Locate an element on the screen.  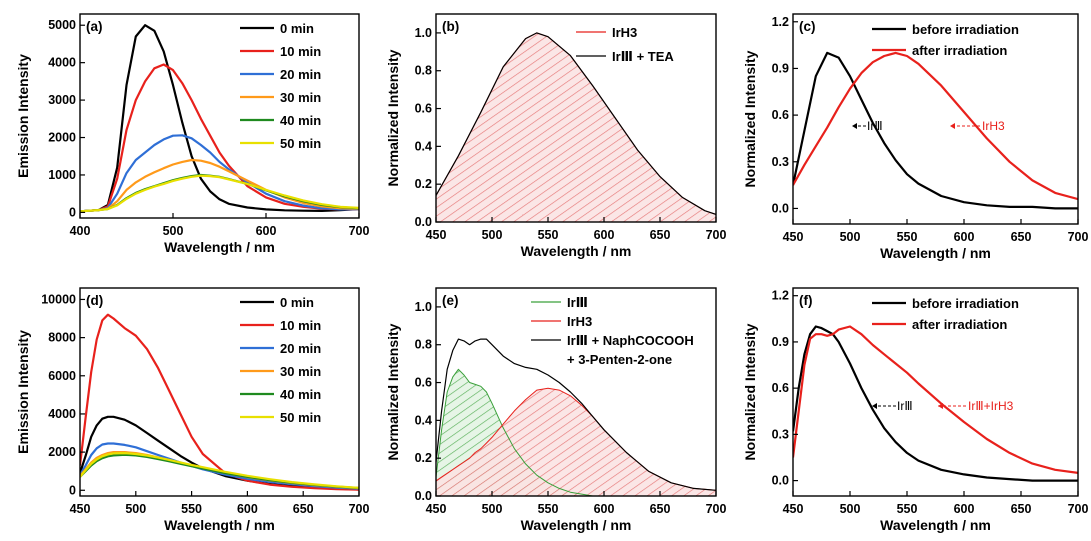
panel-label: (c) is located at coordinates (807, 26).